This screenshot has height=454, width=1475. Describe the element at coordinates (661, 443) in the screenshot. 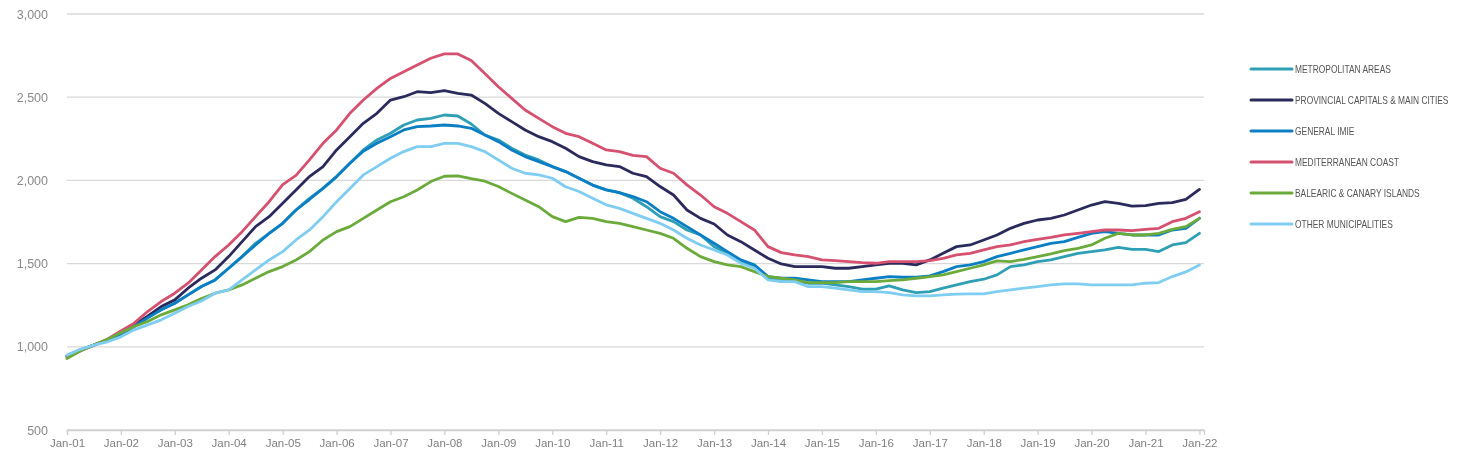

I see `x-tick-label: Jan-12` at that location.